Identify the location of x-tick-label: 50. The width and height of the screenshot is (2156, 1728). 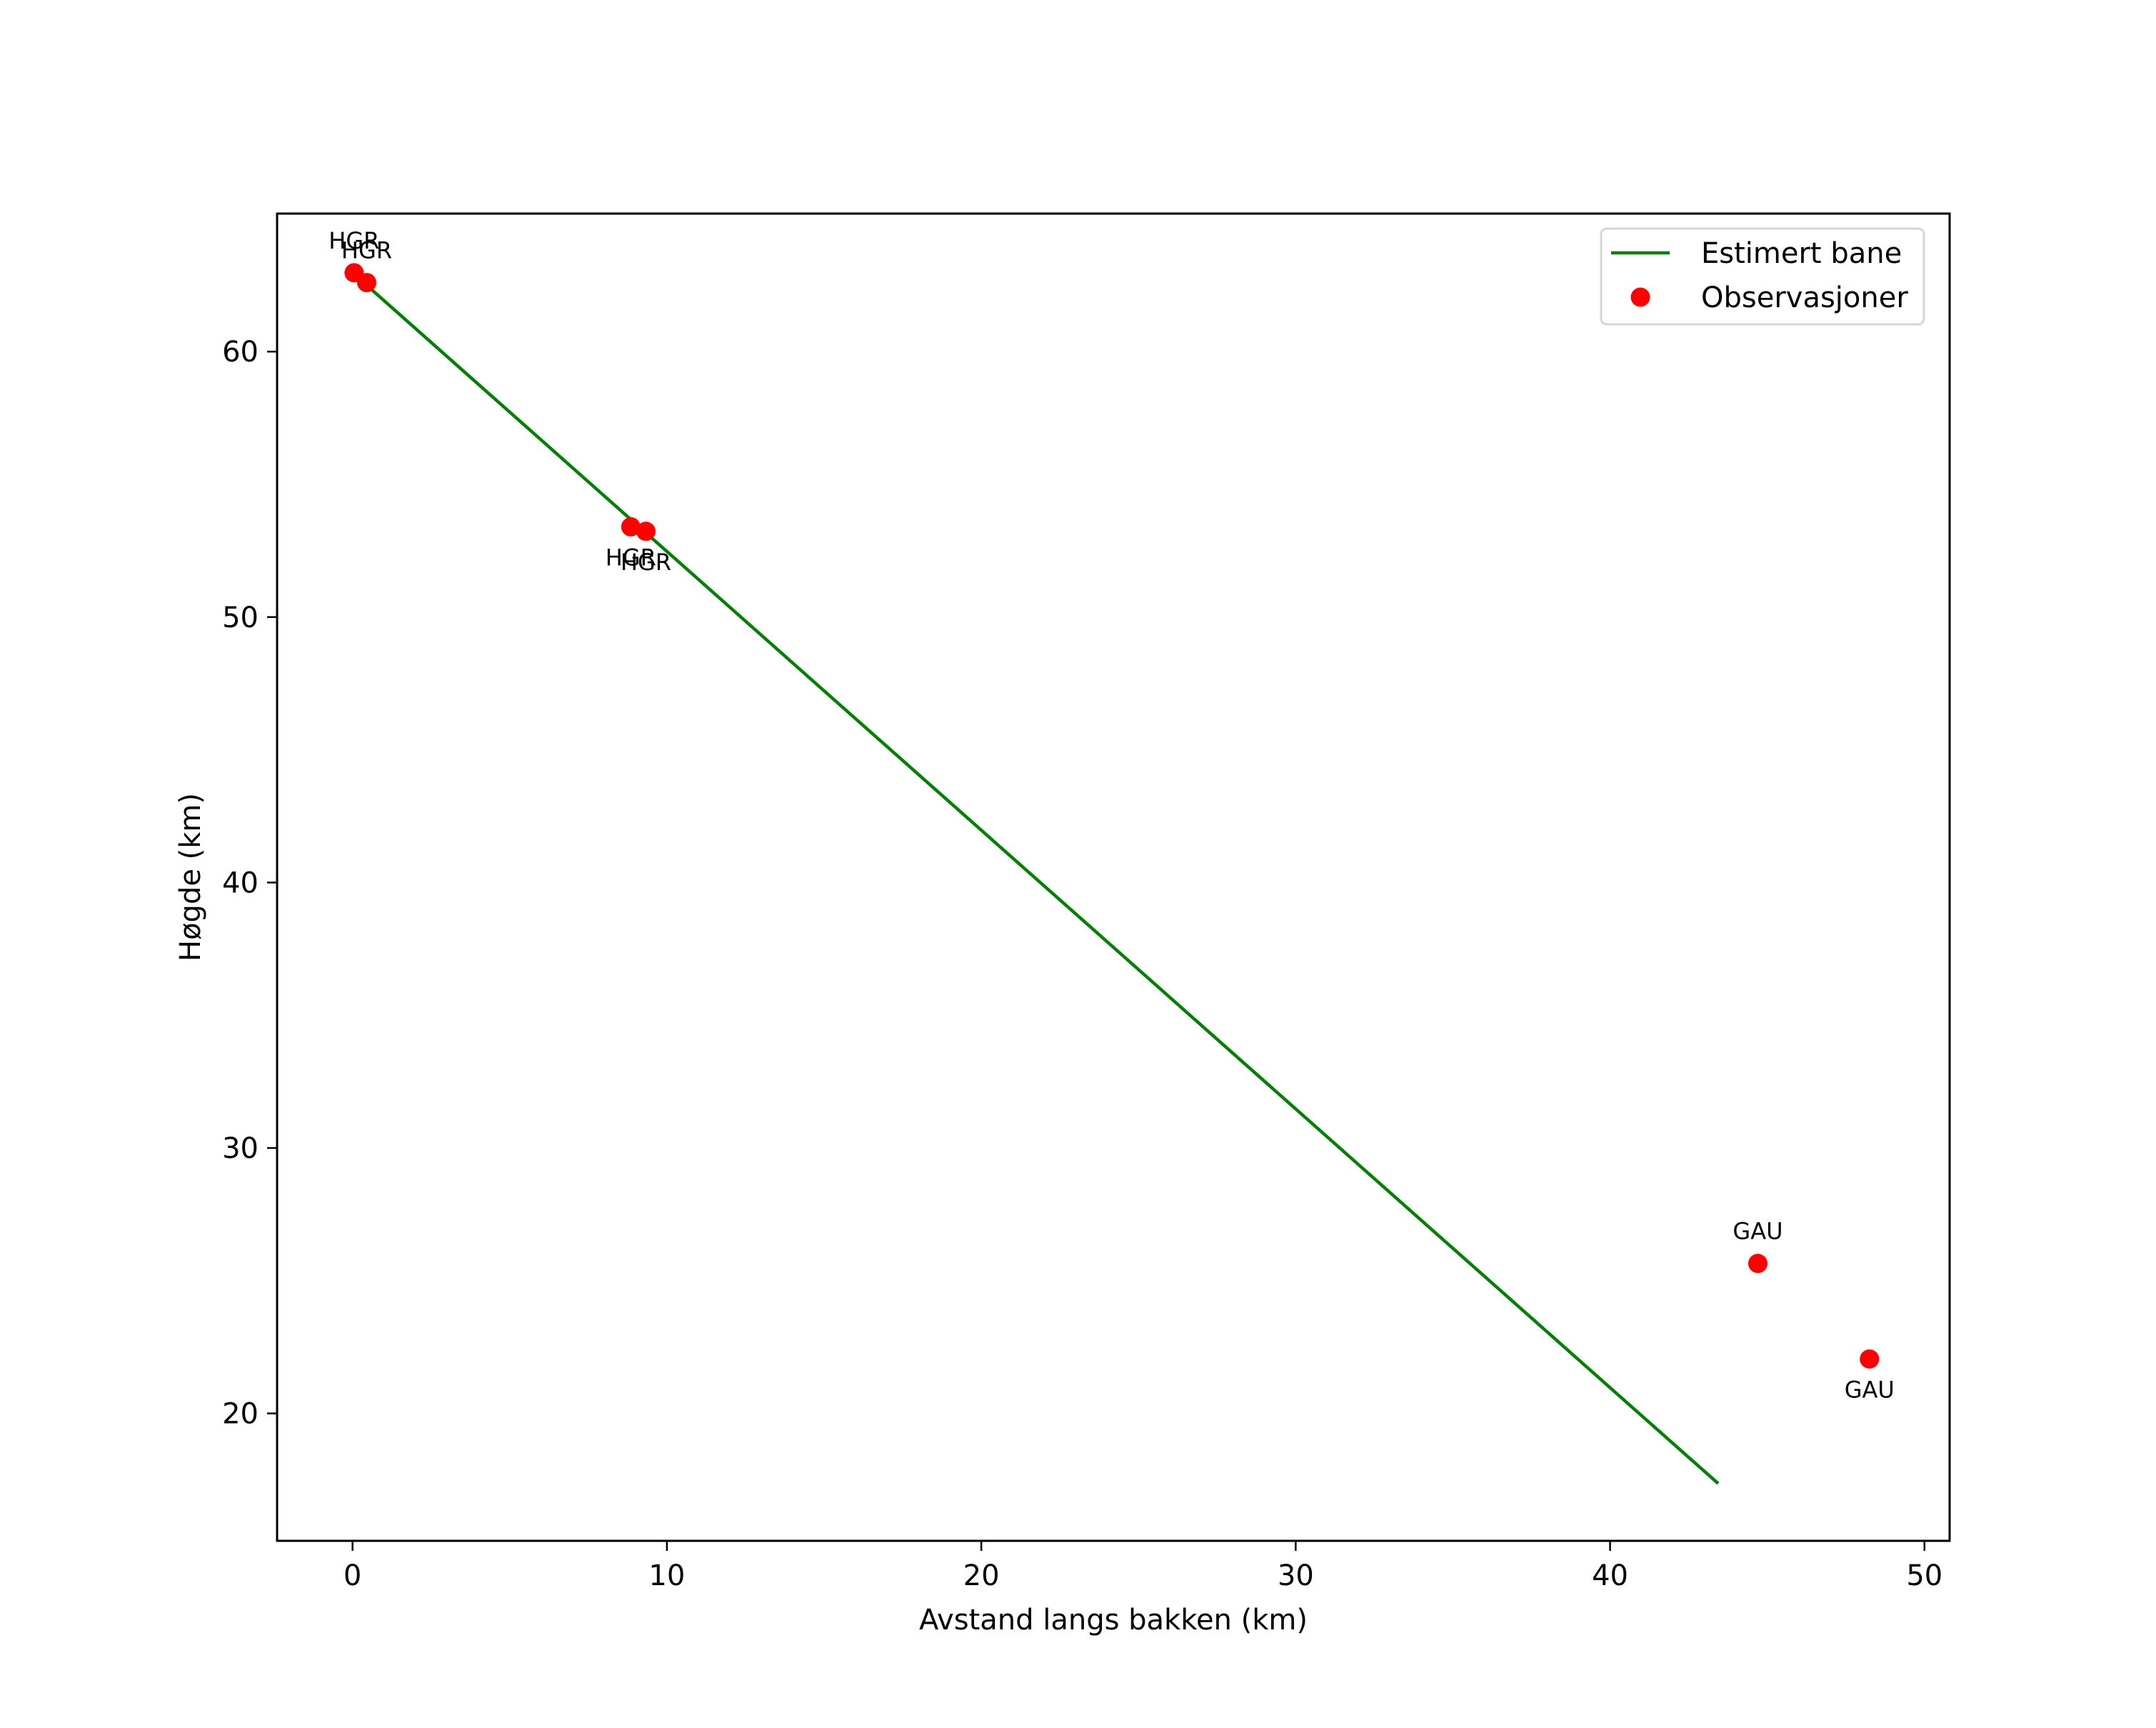
(1924, 1575).